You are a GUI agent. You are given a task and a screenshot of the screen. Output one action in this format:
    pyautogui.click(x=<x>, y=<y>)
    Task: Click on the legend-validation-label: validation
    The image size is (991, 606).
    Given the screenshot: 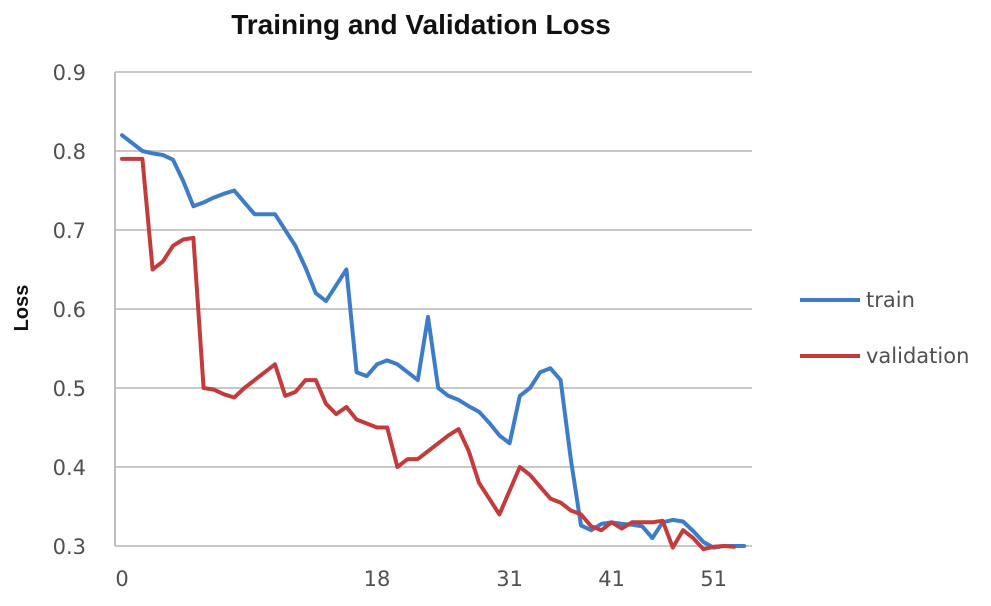 What is the action you would take?
    pyautogui.click(x=917, y=356)
    